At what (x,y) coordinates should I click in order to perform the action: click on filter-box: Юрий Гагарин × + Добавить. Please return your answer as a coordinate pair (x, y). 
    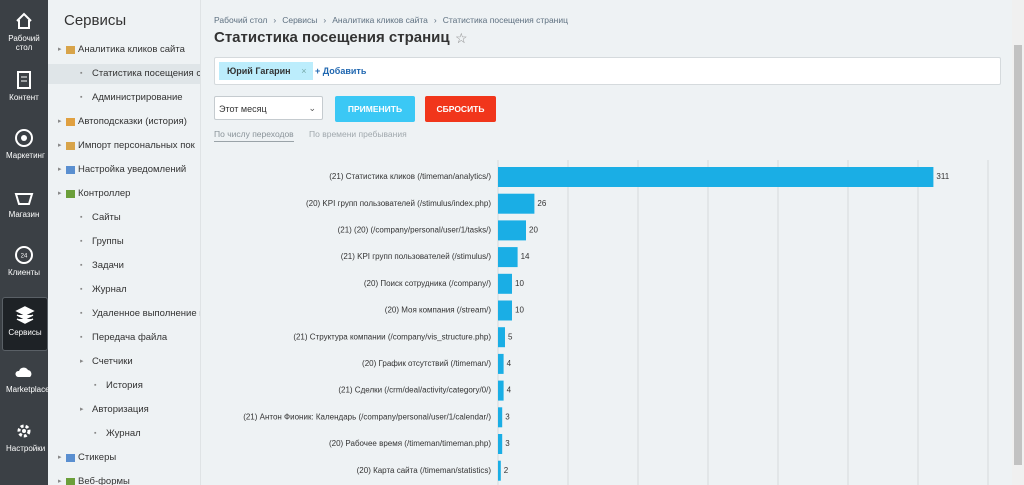
    Looking at the image, I should click on (607, 71).